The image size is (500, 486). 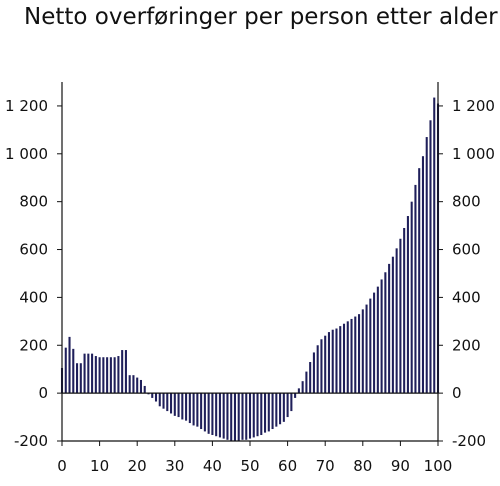 I want to click on y-tick-label-left: 600, so click(x=33, y=250).